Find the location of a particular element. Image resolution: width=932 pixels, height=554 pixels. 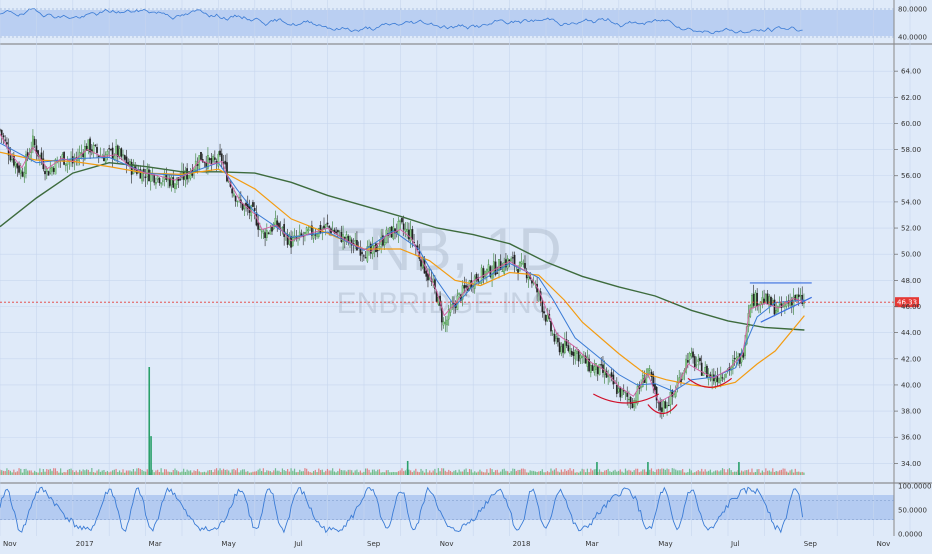

bottom-indicator-axis-label: 0.0000 is located at coordinates (910, 535).